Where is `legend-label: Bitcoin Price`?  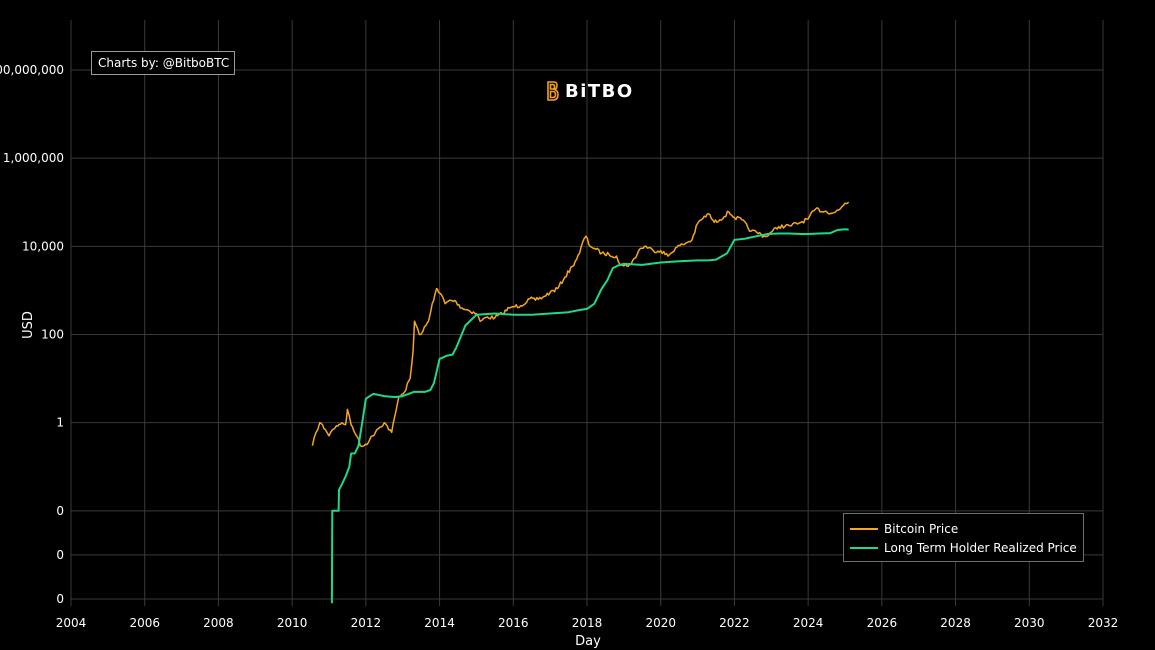 legend-label: Bitcoin Price is located at coordinates (921, 528).